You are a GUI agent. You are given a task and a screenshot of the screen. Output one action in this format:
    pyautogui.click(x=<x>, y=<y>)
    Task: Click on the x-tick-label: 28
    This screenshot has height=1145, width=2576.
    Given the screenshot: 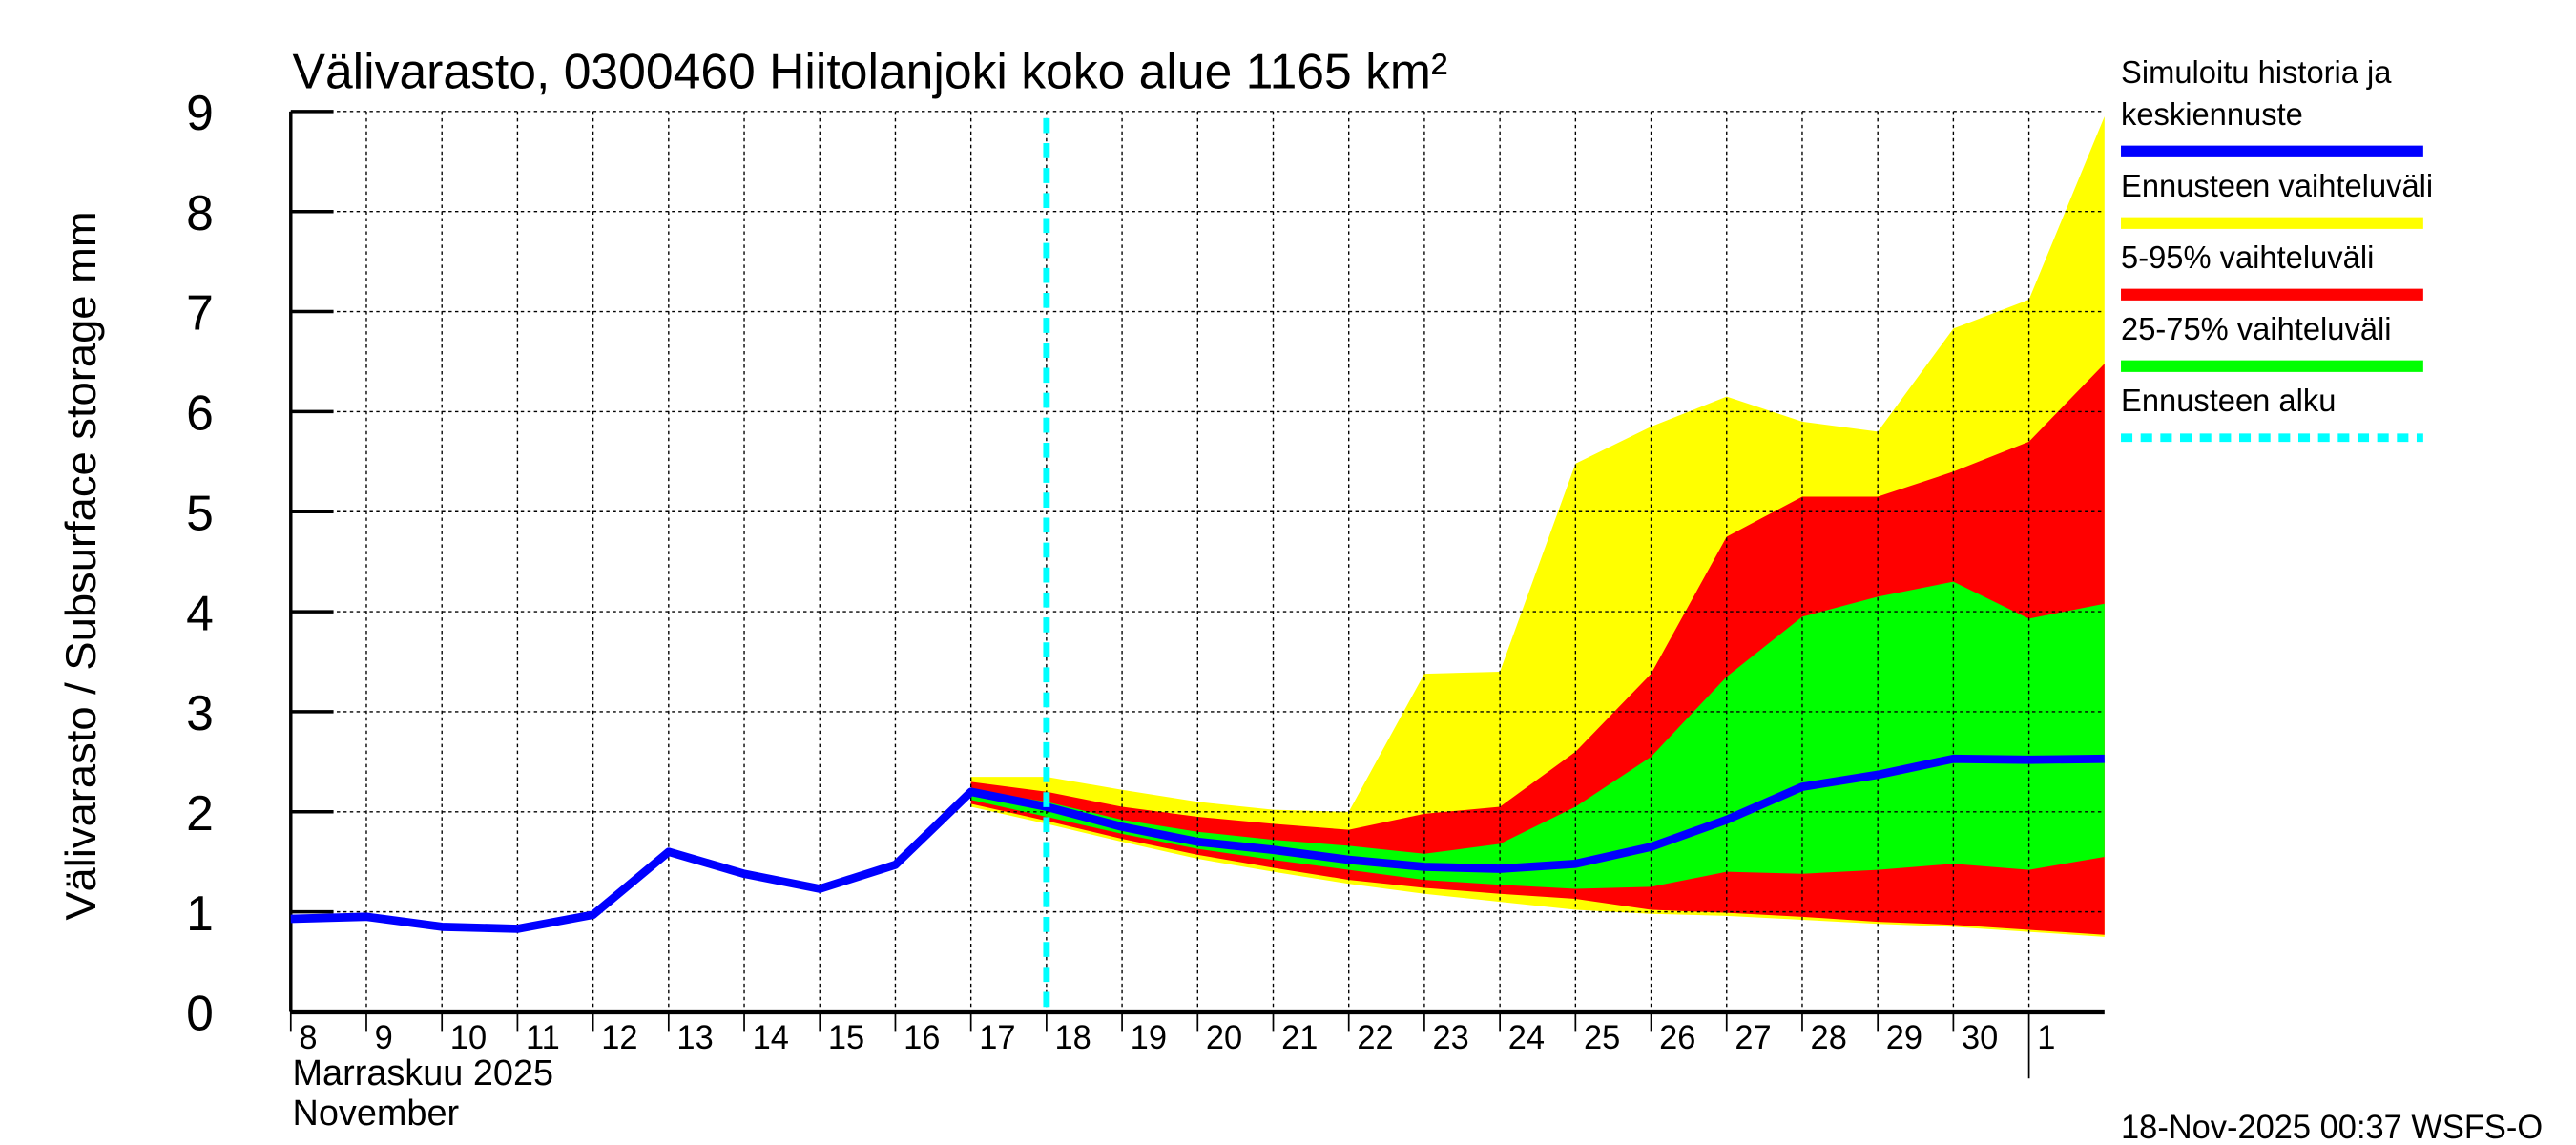 What is the action you would take?
    pyautogui.click(x=1829, y=1038)
    